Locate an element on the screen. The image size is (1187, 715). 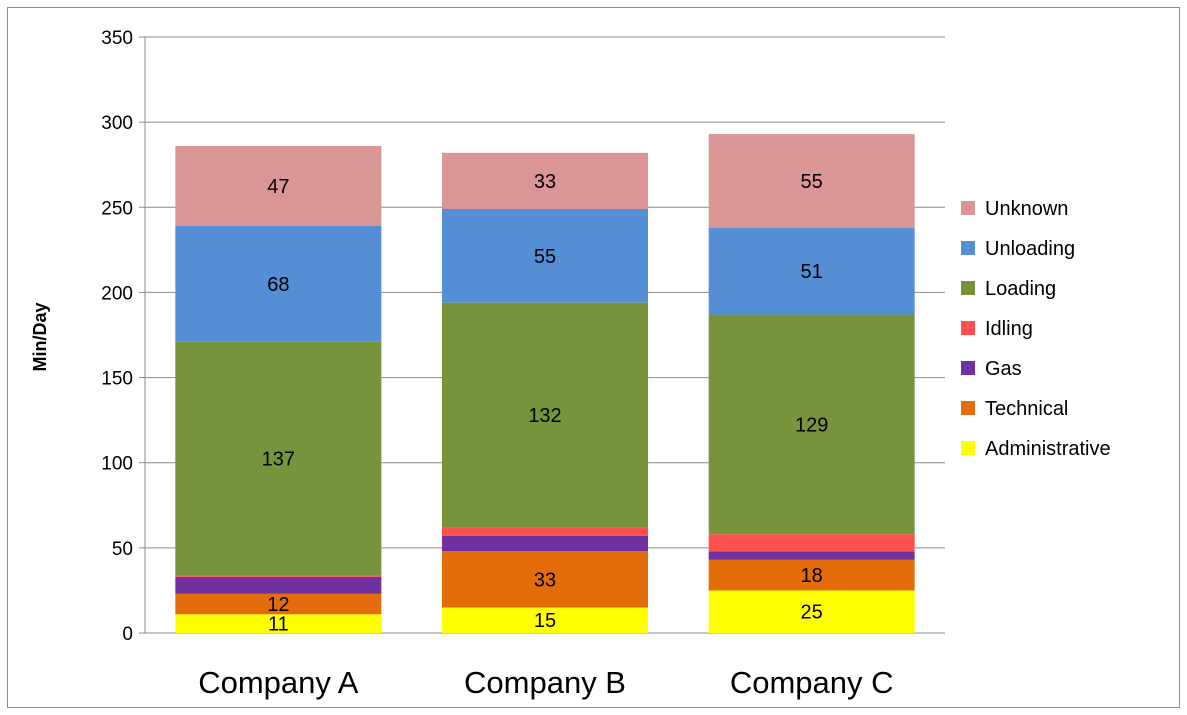
data-label: 68 is located at coordinates (278, 285).